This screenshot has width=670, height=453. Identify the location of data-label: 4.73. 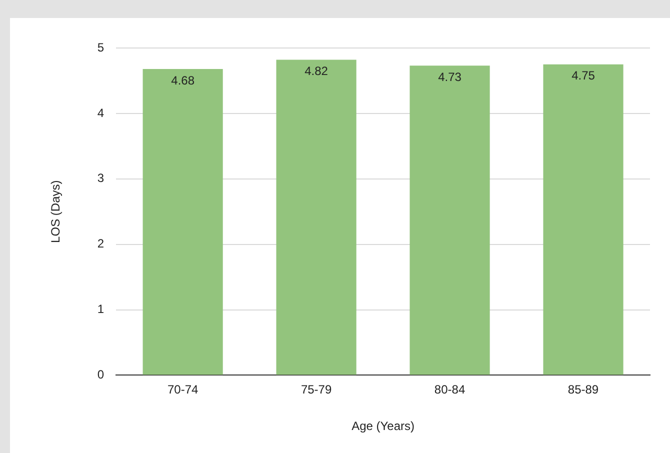
(450, 77).